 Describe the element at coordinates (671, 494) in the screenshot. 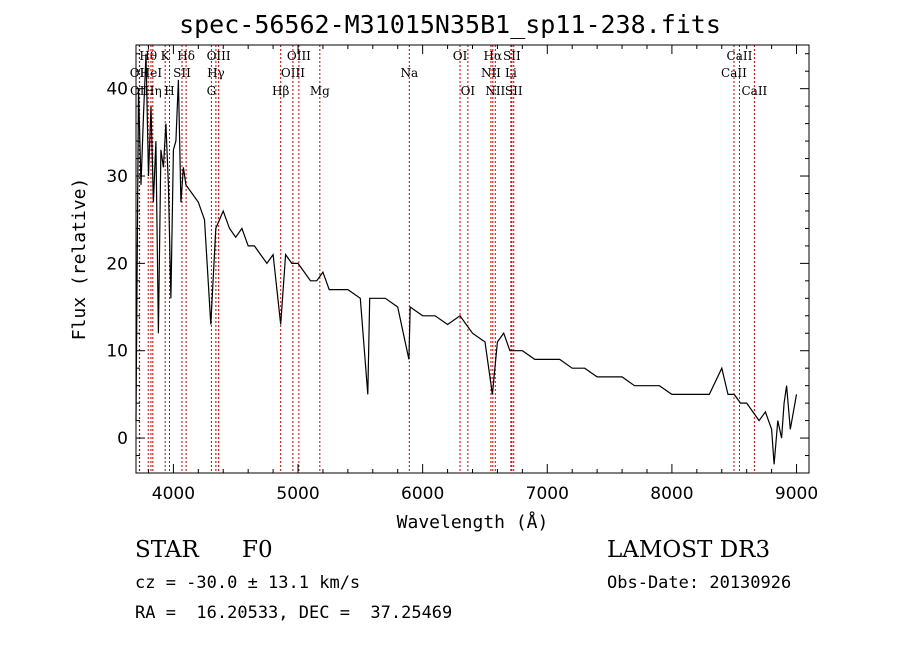

I see `x-tick-label-4: 8000` at that location.